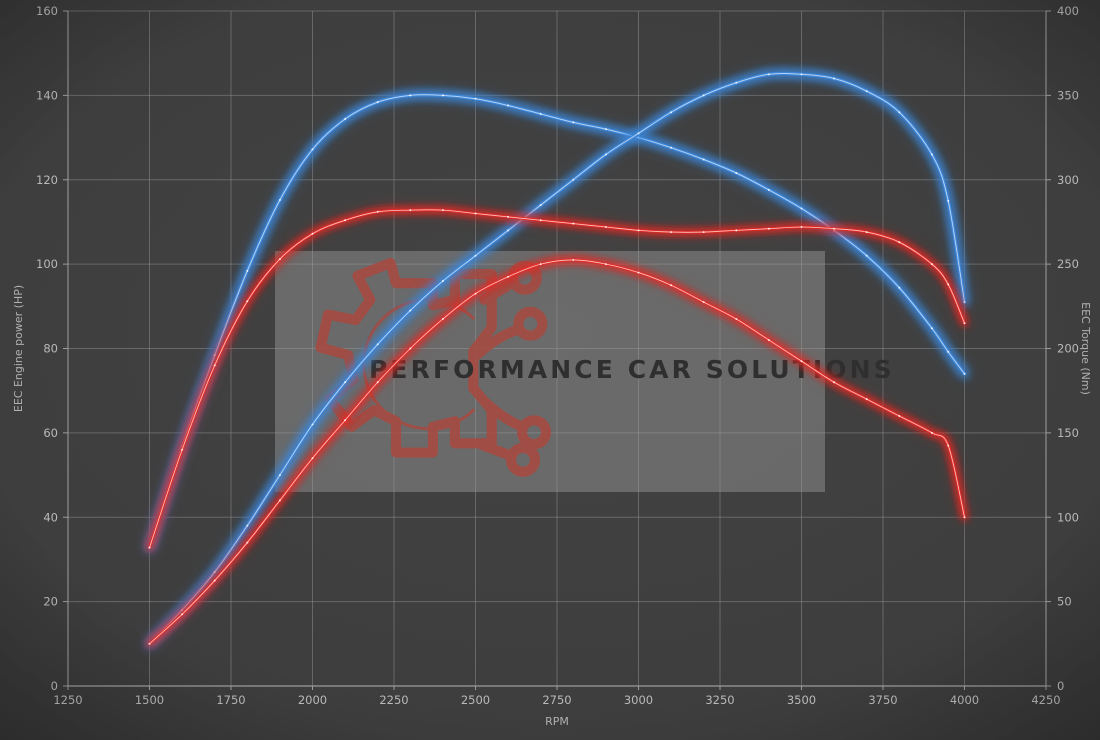 Image resolution: width=1100 pixels, height=740 pixels. Describe the element at coordinates (801, 700) in the screenshot. I see `tick-label: 3500` at that location.